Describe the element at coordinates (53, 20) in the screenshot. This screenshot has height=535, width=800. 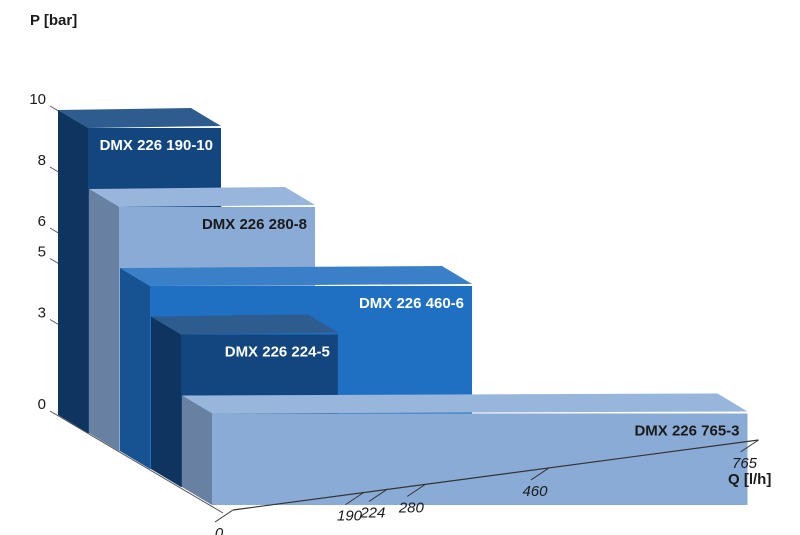
I see `y-axis-title: P [bar]` at that location.